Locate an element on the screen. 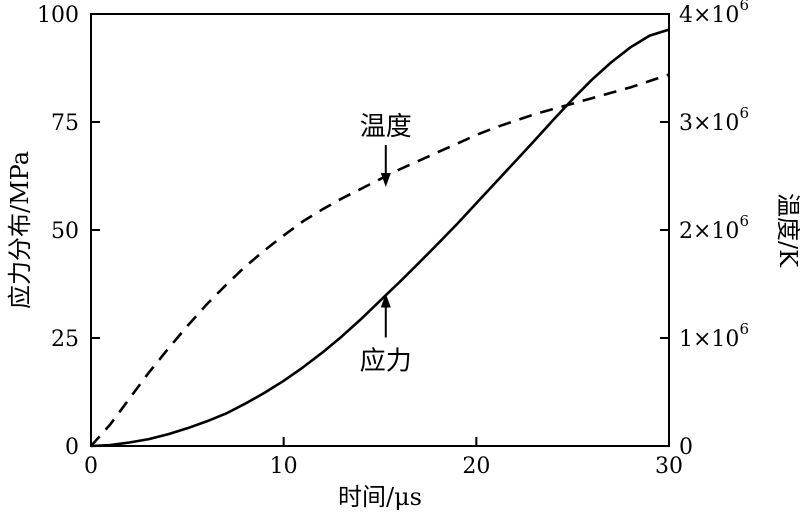 The image size is (800, 516). y2-tick-mantissa: 4×10 is located at coordinates (709, 15).